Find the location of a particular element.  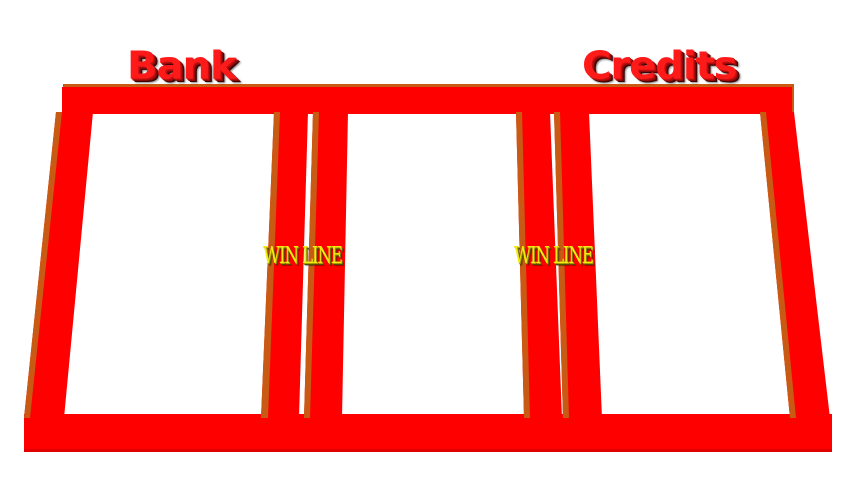

top-bar is located at coordinates (428, 99).